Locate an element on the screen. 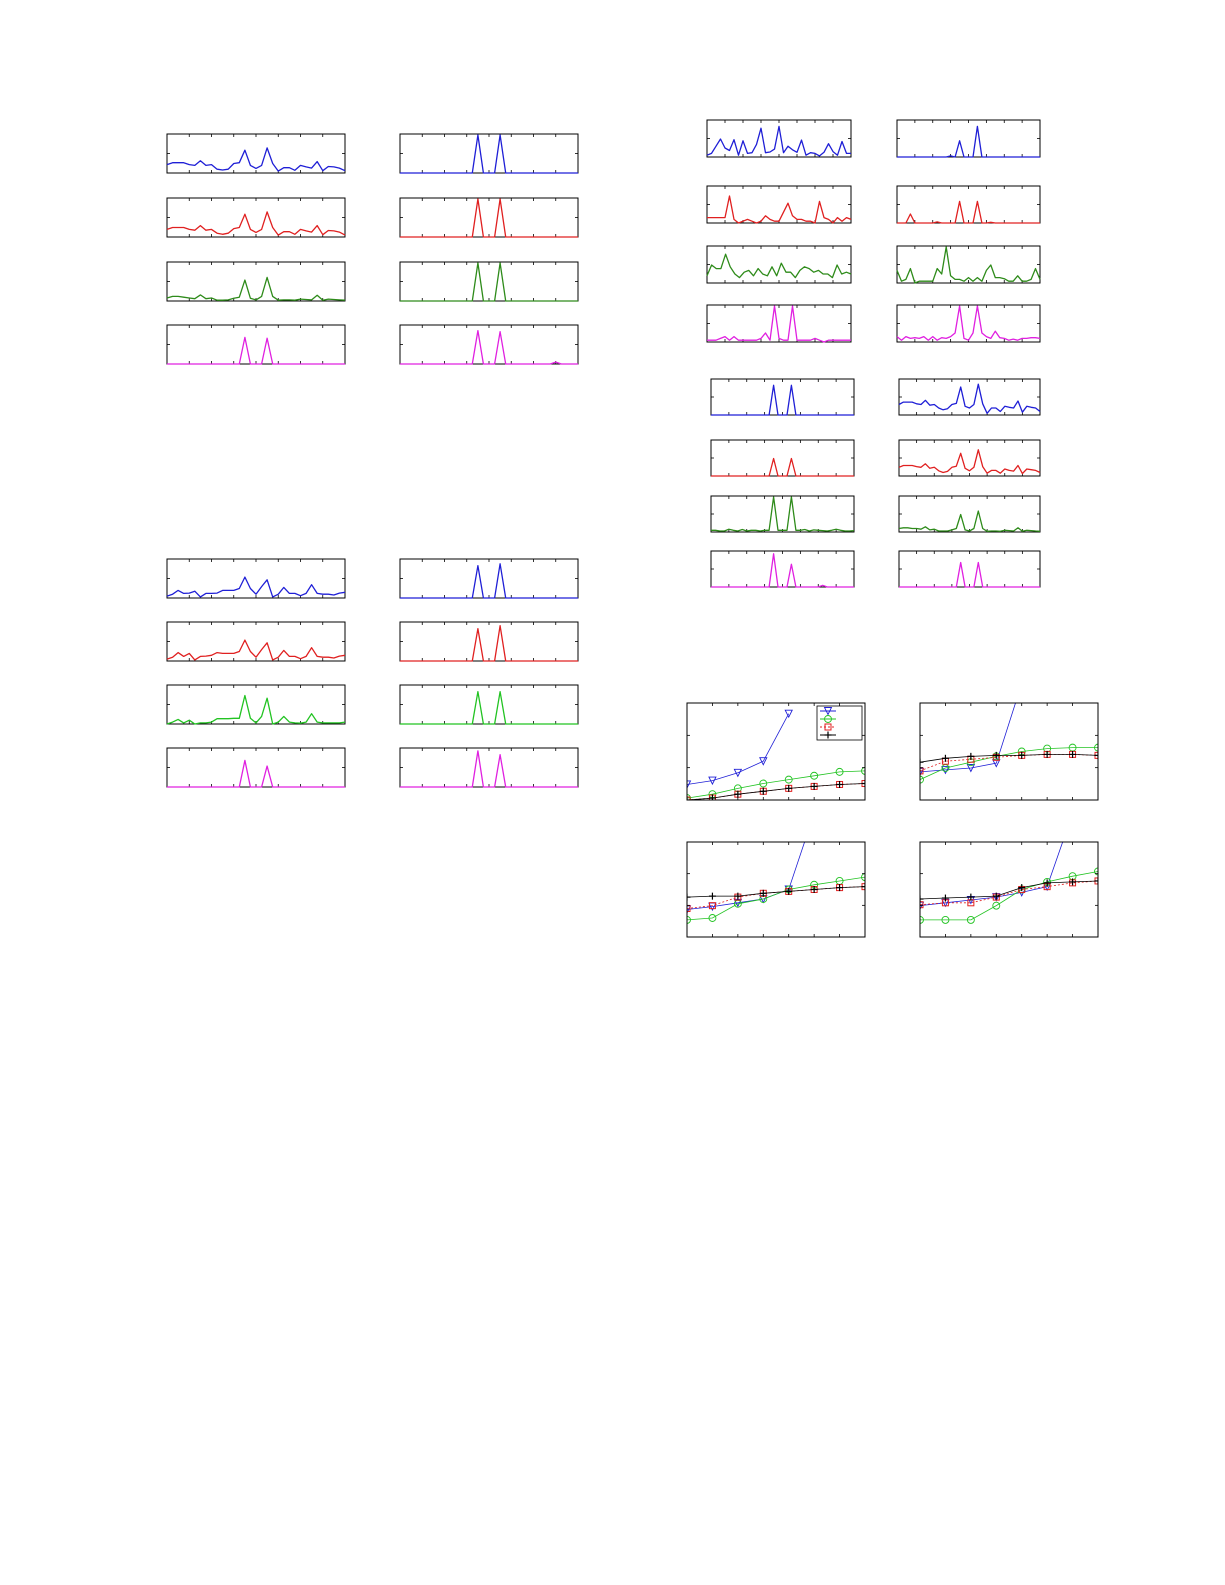 The width and height of the screenshot is (1225, 1585). comparison-line-plot is located at coordinates (776, 751).